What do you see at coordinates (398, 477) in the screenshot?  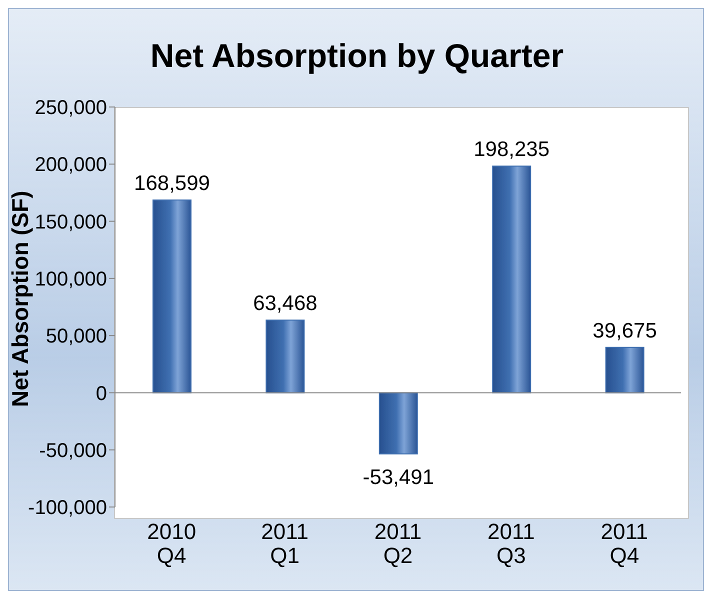 I see `data-label: -53,491` at bounding box center [398, 477].